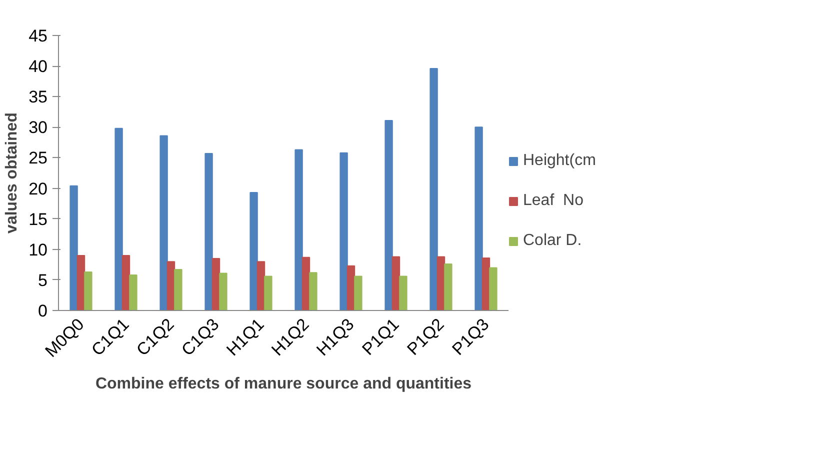  Describe the element at coordinates (38, 66) in the screenshot. I see `y-tick-label: 40` at that location.